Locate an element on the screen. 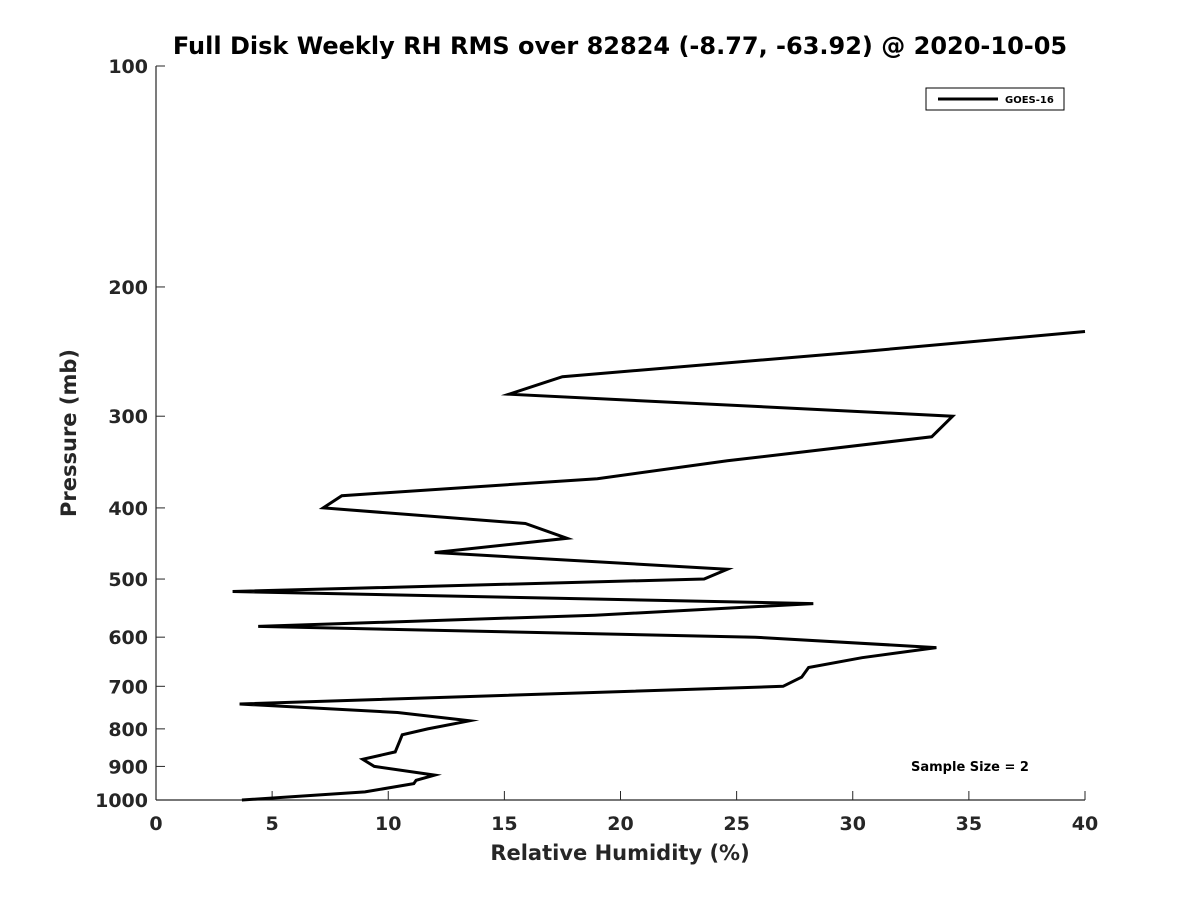  x-tick-label: 30 is located at coordinates (853, 824).